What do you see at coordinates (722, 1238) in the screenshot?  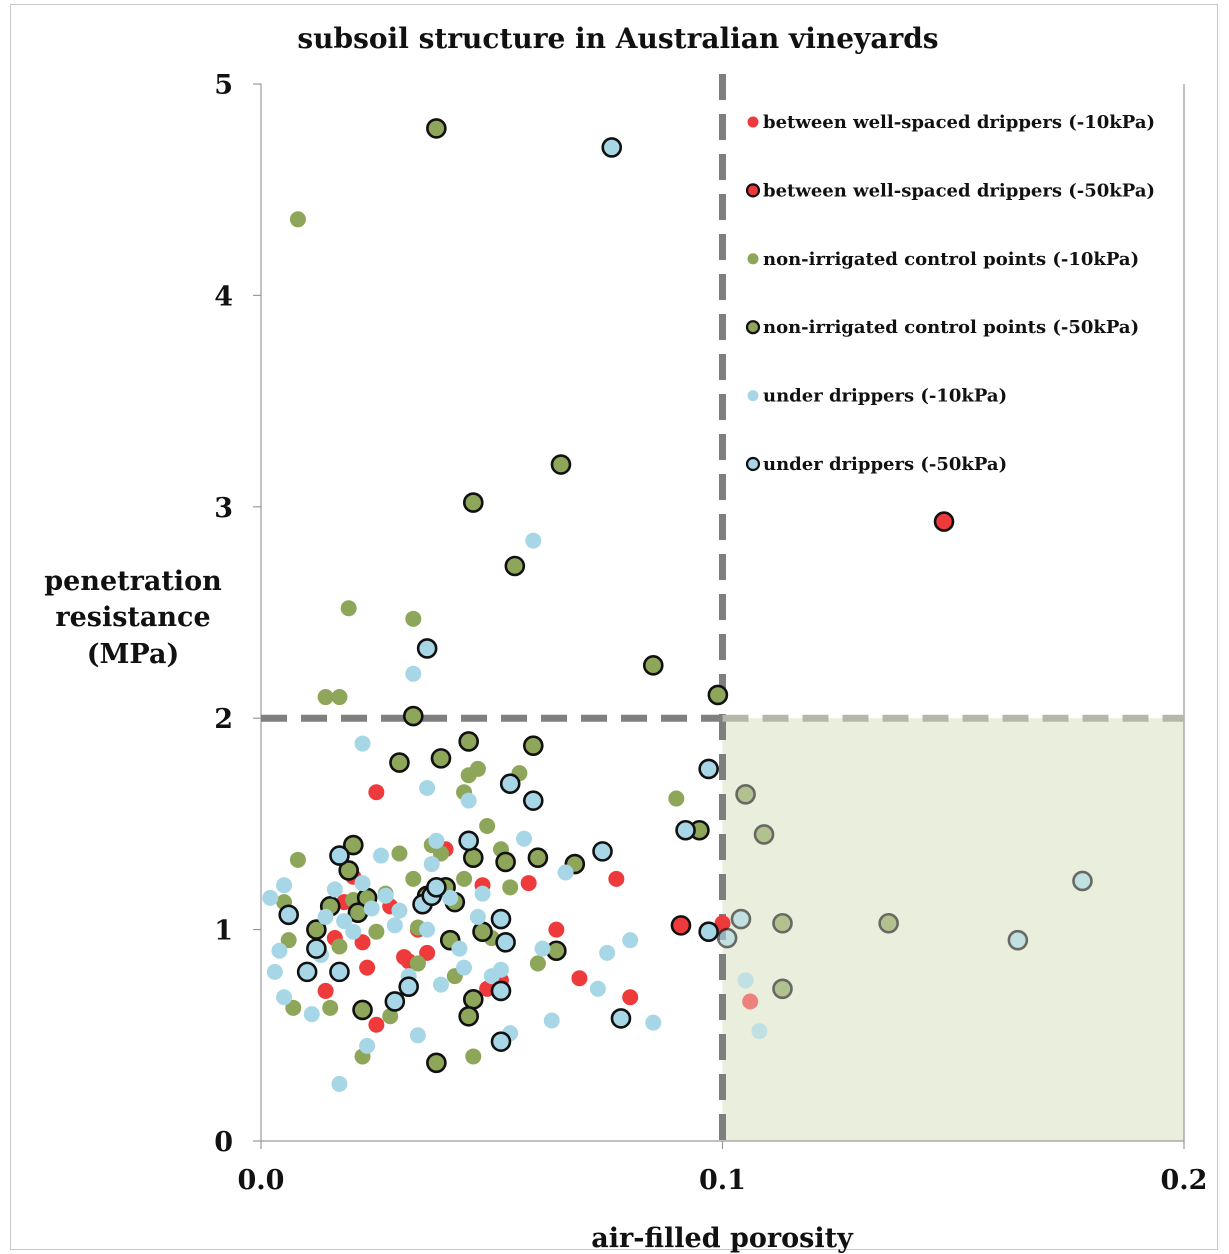 I see `x-axis-label: air-filled porosity` at bounding box center [722, 1238].